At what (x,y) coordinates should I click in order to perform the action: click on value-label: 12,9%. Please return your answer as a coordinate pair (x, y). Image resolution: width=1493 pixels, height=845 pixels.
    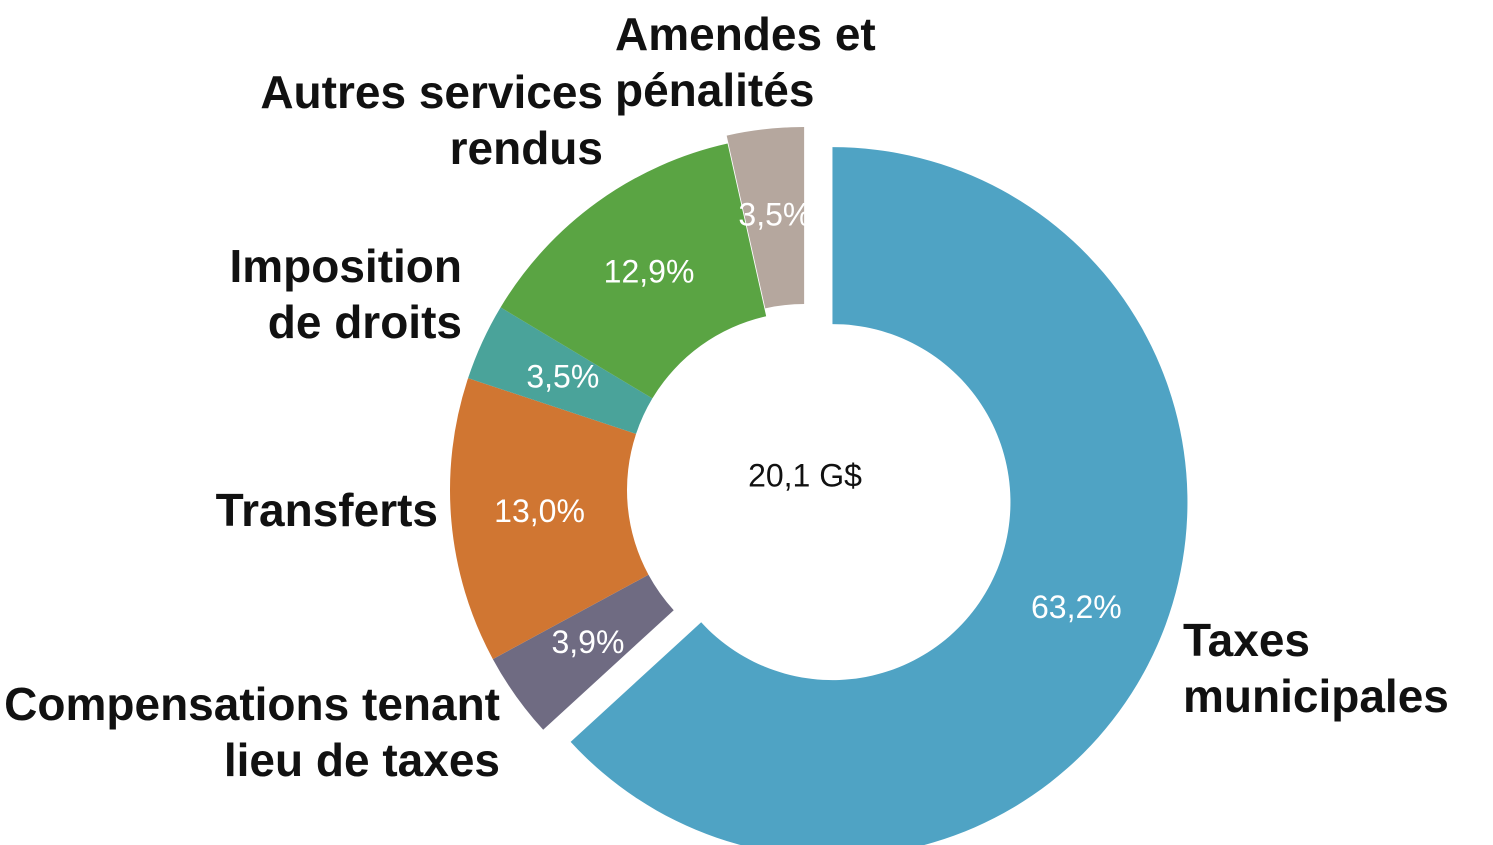
    Looking at the image, I should click on (649, 271).